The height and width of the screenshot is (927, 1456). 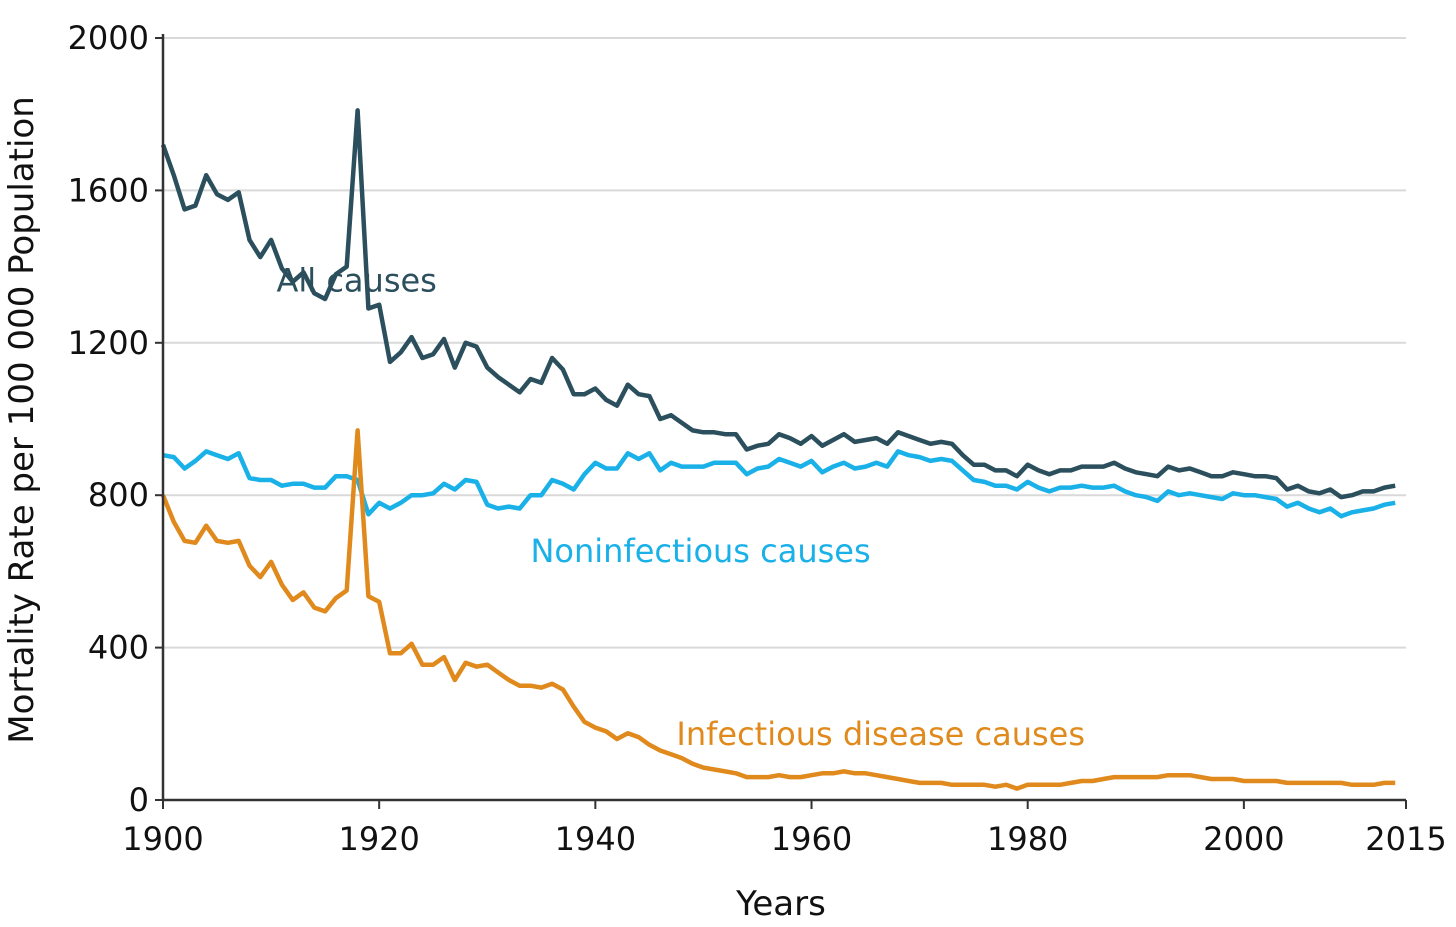 I want to click on y-tick-label: 2000, so click(x=108, y=38).